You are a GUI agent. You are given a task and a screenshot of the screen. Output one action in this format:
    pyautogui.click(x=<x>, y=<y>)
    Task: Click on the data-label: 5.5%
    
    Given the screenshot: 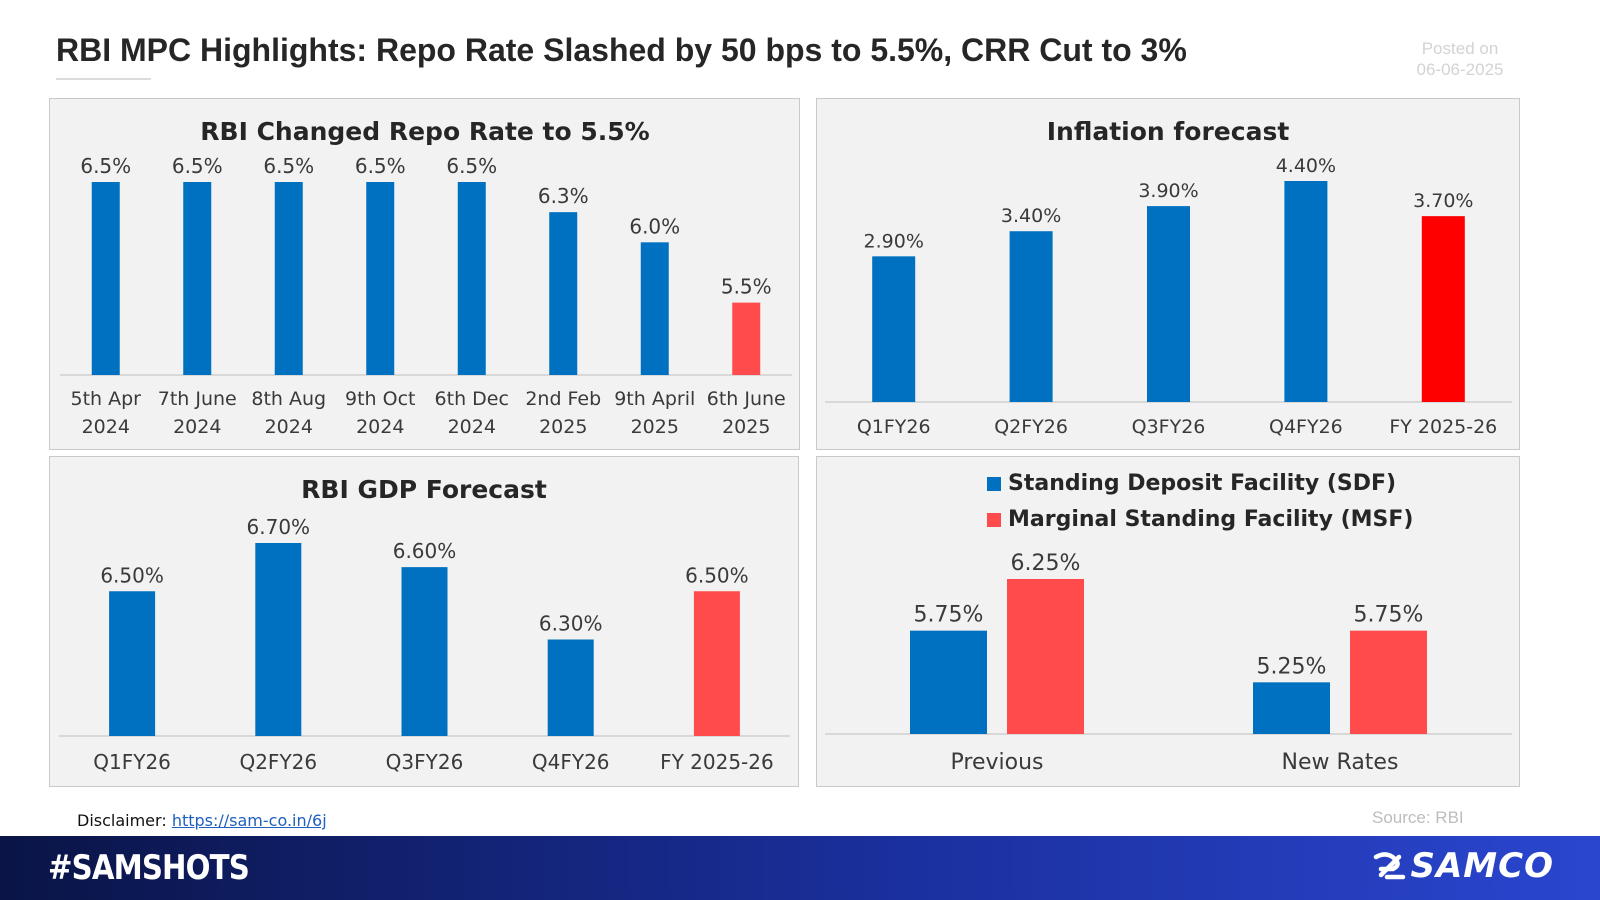 What is the action you would take?
    pyautogui.click(x=746, y=287)
    